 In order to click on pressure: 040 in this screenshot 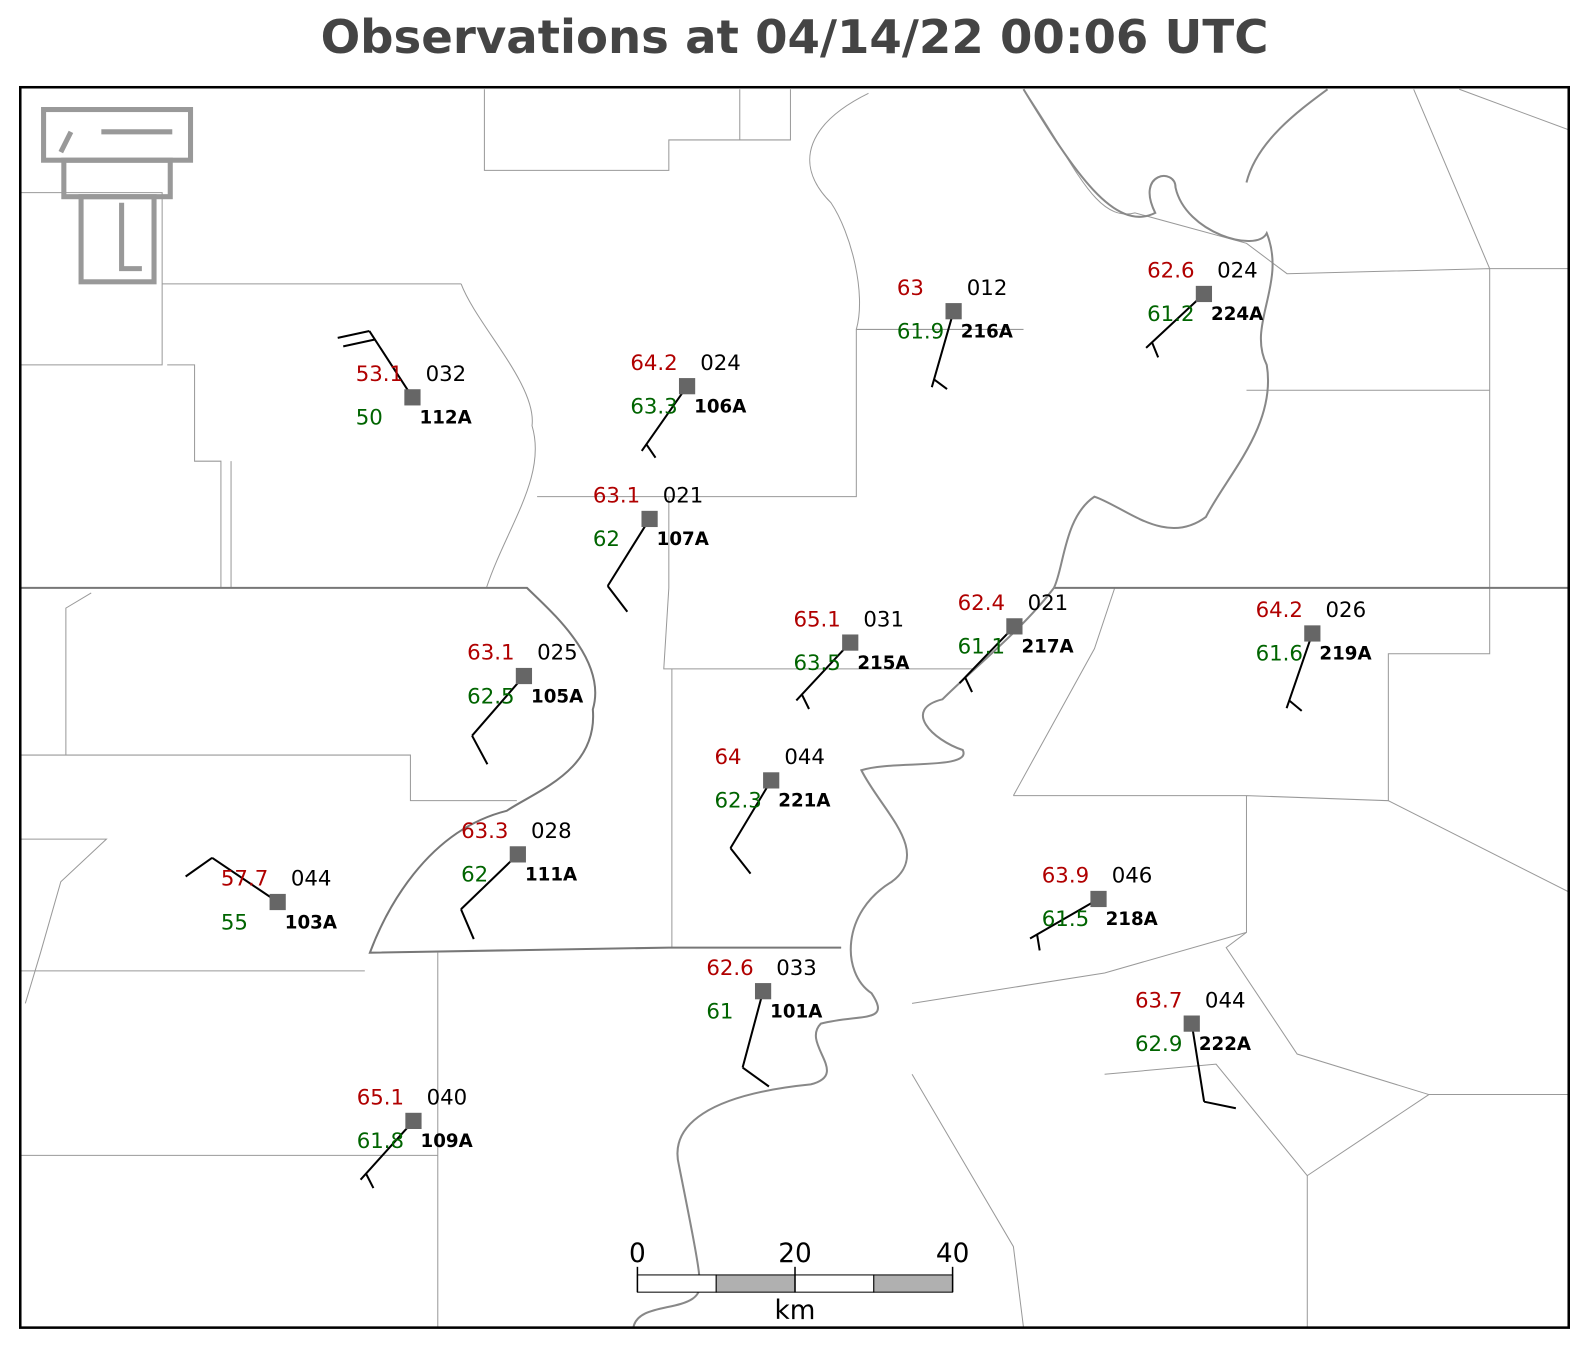, I will do `click(447, 1098)`.